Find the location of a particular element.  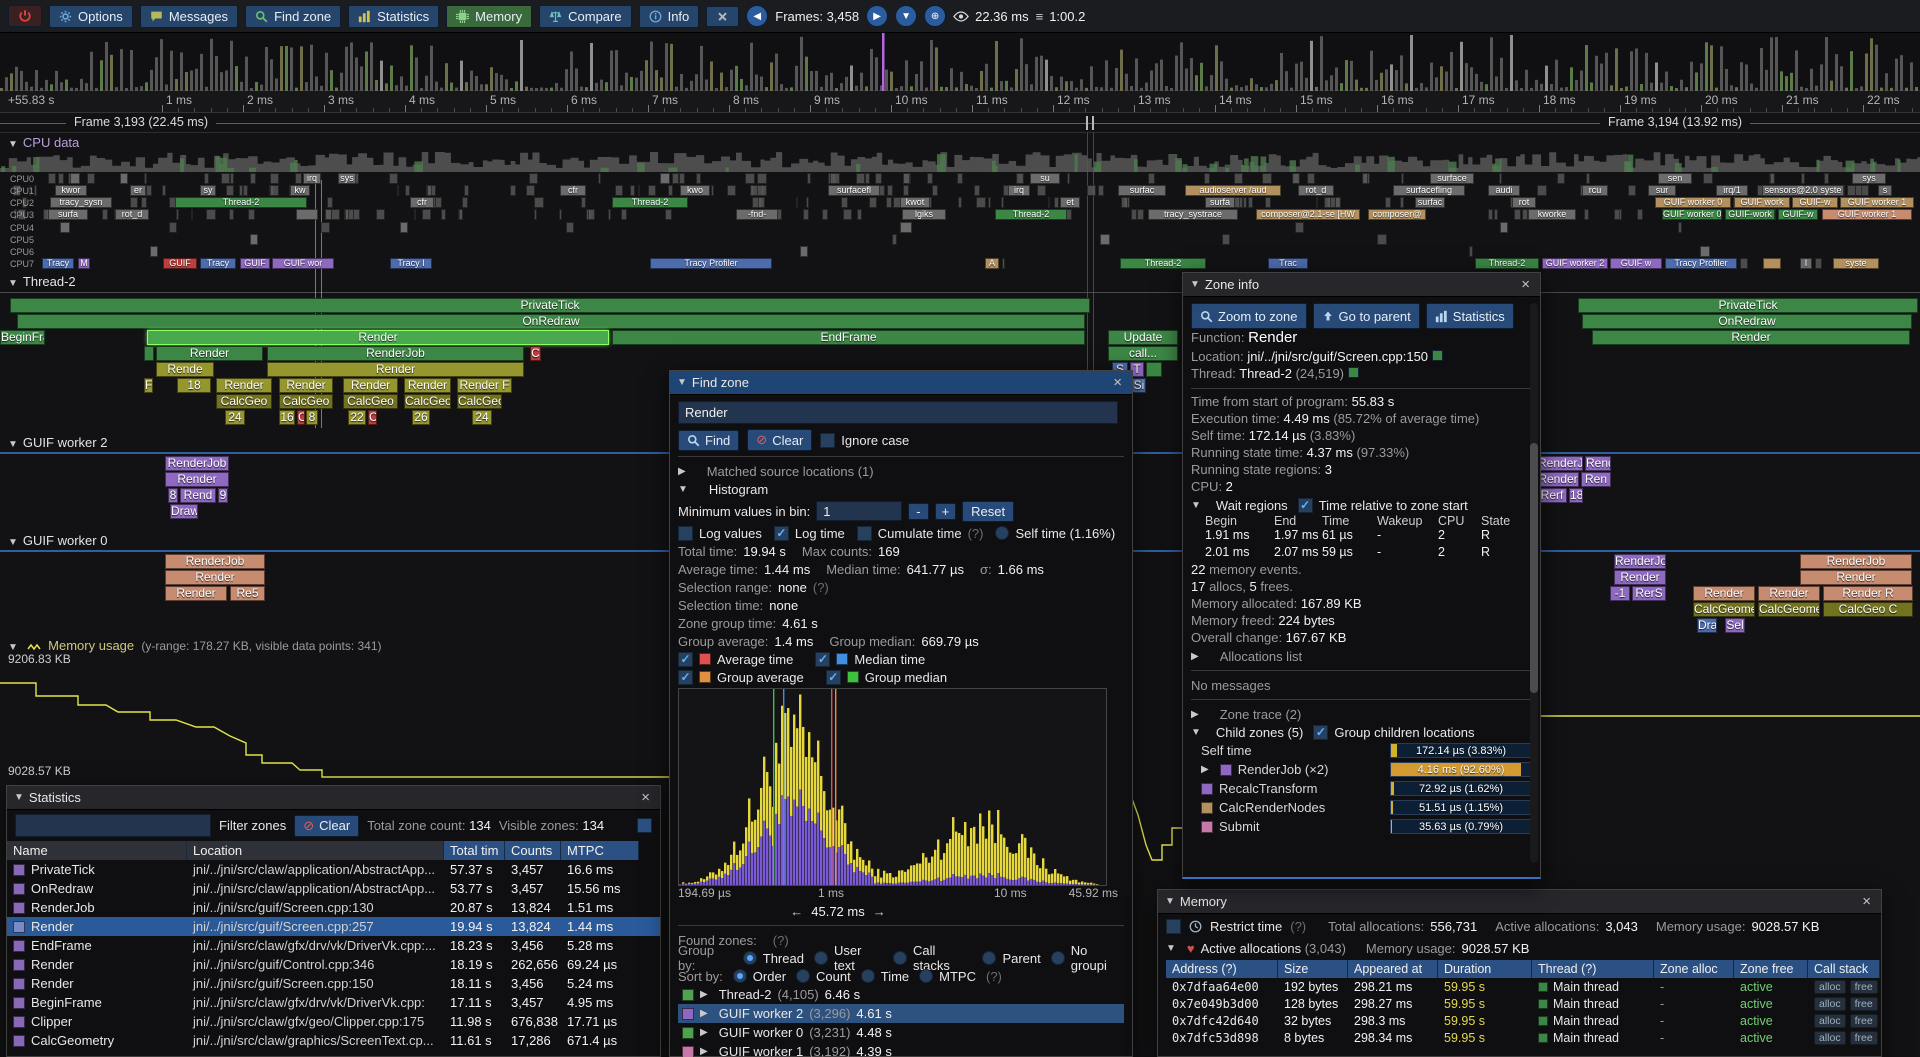

cpu-zone-sys: sys is located at coordinates (1869, 178).